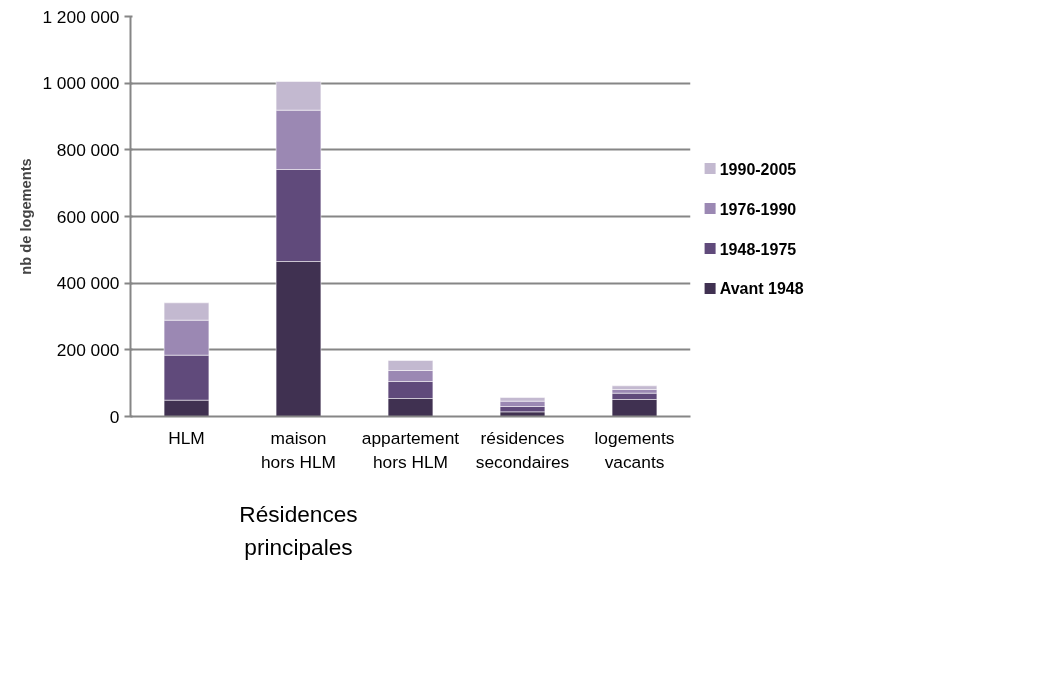  Describe the element at coordinates (81, 83) in the screenshot. I see `y-tick-label: 1 000 000` at that location.